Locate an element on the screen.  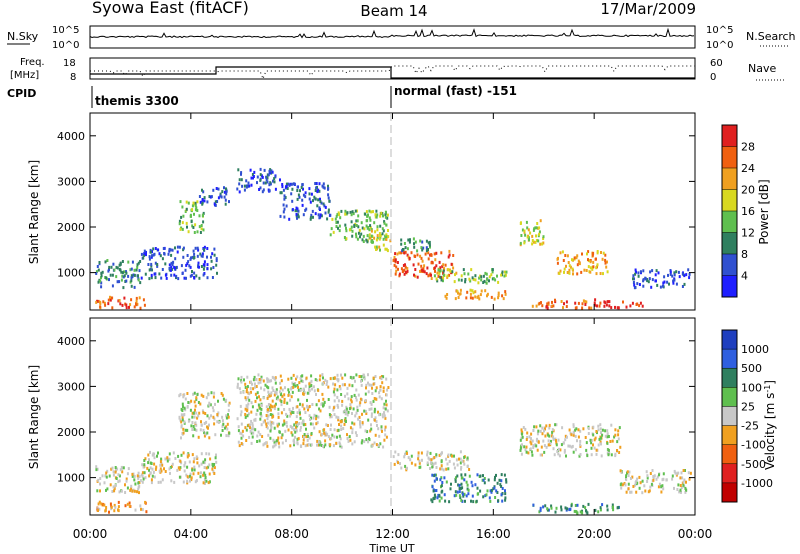
colorbar-tick-label: -1000 is located at coordinates (757, 483).